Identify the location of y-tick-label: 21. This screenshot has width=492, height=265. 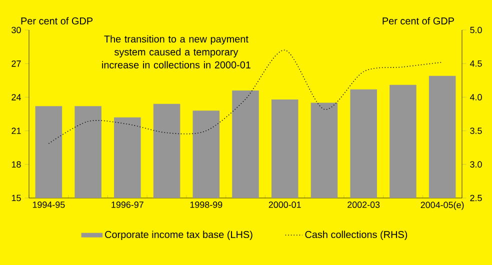
(16, 131).